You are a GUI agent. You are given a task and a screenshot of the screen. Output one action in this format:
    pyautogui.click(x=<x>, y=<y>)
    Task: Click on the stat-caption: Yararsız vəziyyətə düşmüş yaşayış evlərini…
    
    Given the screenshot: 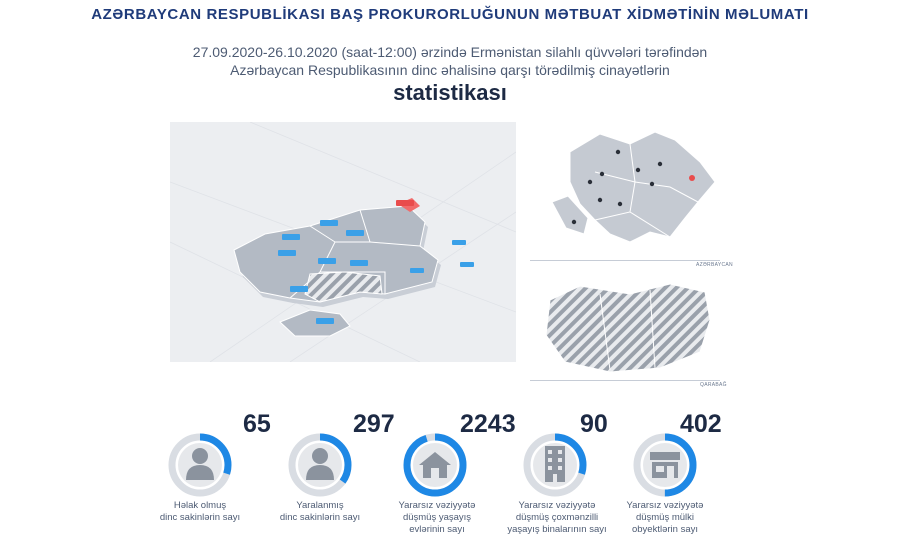 What is the action you would take?
    pyautogui.click(x=437, y=517)
    